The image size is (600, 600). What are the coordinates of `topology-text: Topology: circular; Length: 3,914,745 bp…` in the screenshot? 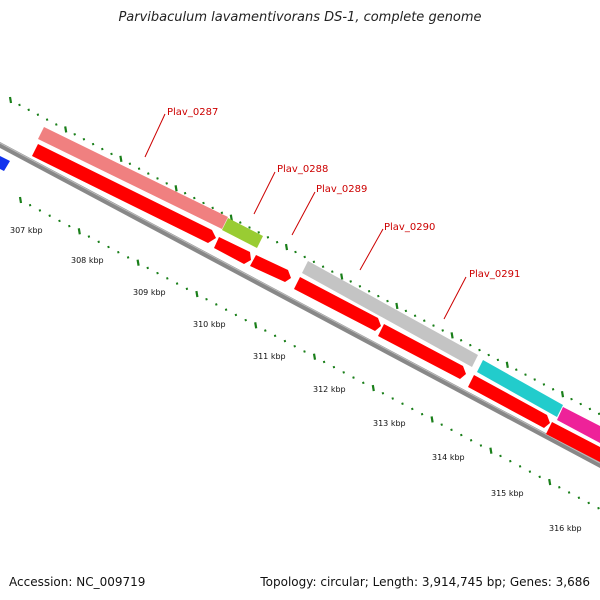 It's located at (425, 582).